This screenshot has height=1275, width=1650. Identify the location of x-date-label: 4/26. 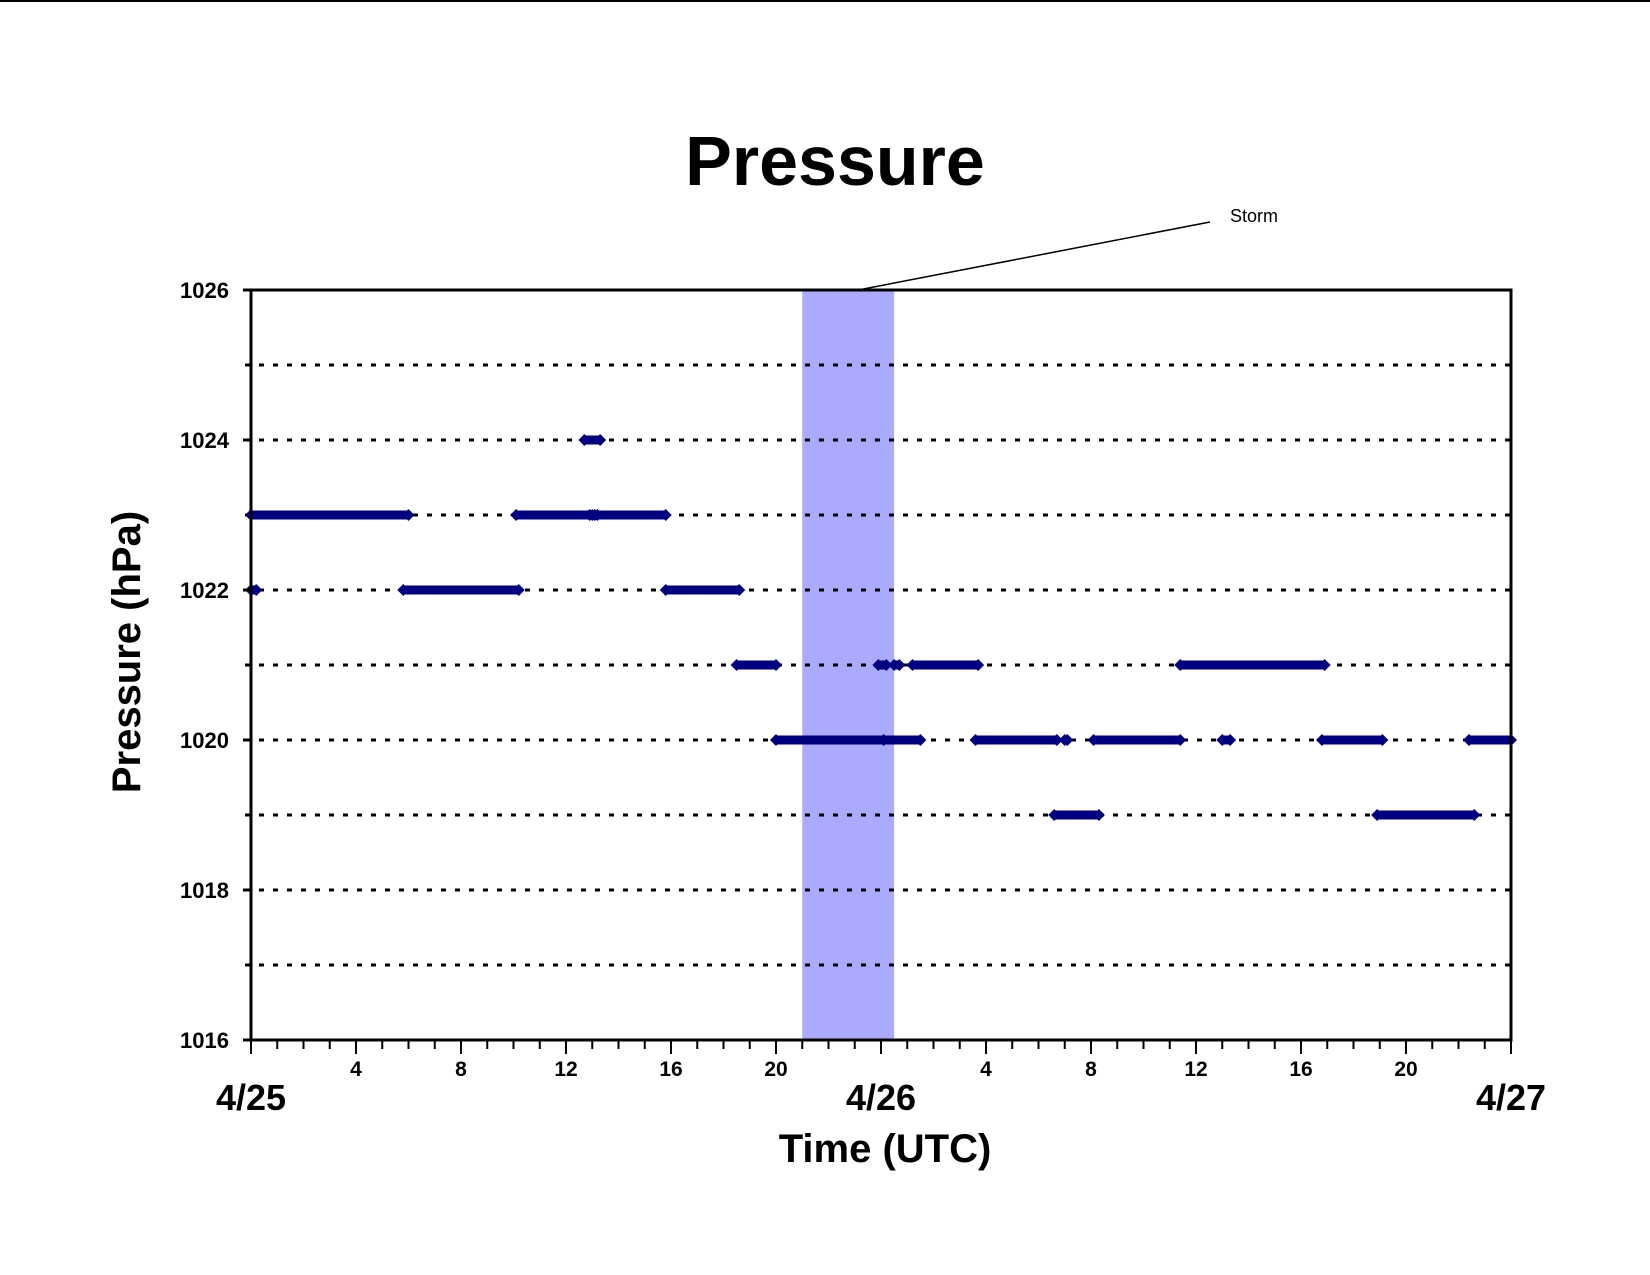
(881, 1097).